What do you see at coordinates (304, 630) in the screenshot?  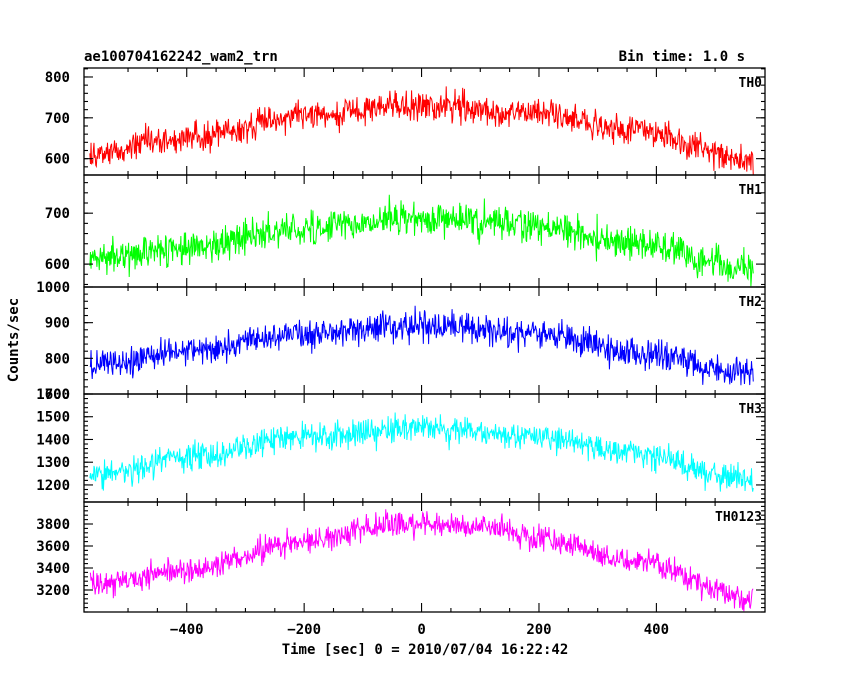 I see `x-tick-label: −200` at bounding box center [304, 630].